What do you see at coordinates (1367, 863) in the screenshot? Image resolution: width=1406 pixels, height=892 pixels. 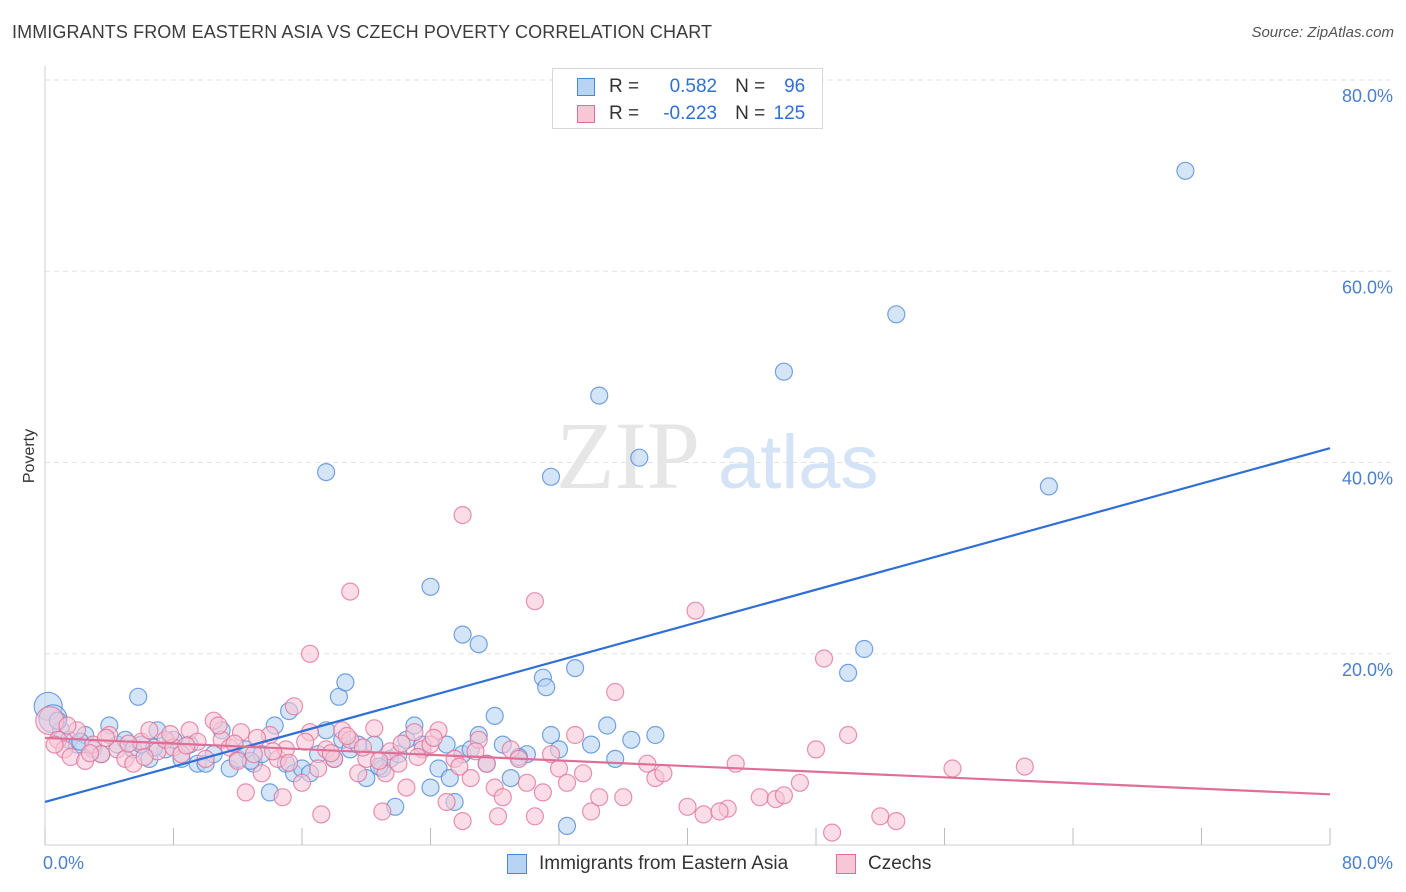 I see `x-tick-label-max: 80.0%` at bounding box center [1367, 863].